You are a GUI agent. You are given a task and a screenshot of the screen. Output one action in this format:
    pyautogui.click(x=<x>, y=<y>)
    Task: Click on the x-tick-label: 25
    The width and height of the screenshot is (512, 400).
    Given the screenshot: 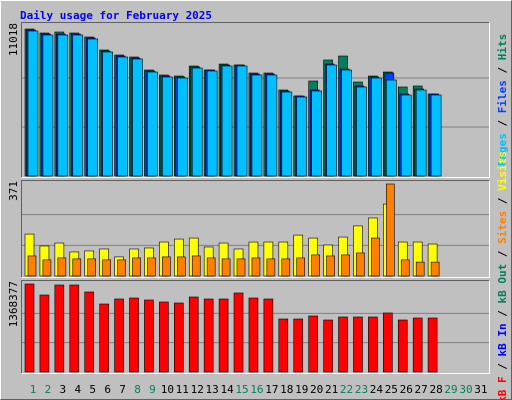 What is the action you would take?
    pyautogui.click(x=391, y=389)
    